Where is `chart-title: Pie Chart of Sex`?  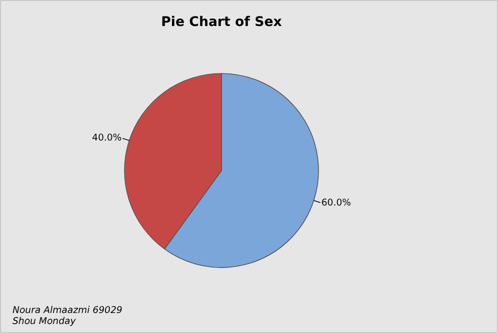
chart-title: Pie Chart of Sex is located at coordinates (221, 22).